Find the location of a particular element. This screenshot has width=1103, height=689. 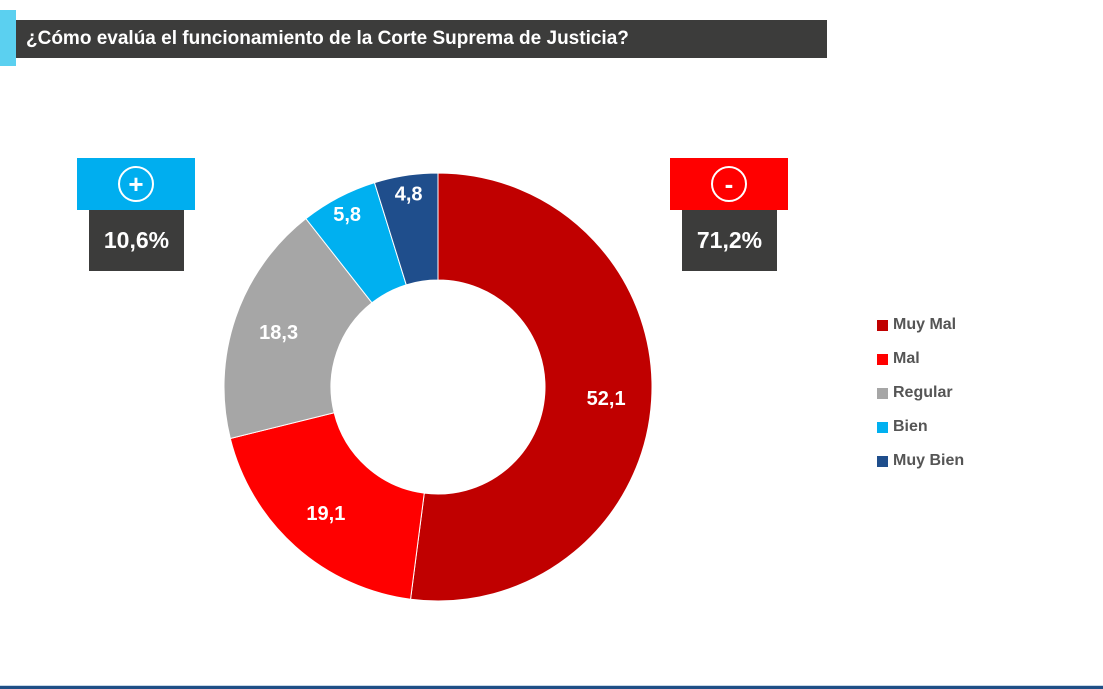

slice-regular is located at coordinates (298, 328).